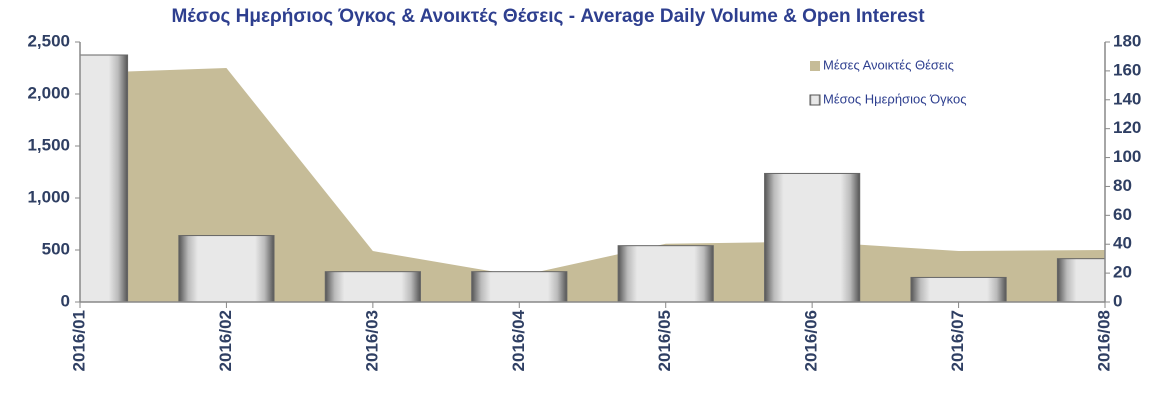  Describe the element at coordinates (48, 92) in the screenshot. I see `y-tick-label: 2,000` at that location.